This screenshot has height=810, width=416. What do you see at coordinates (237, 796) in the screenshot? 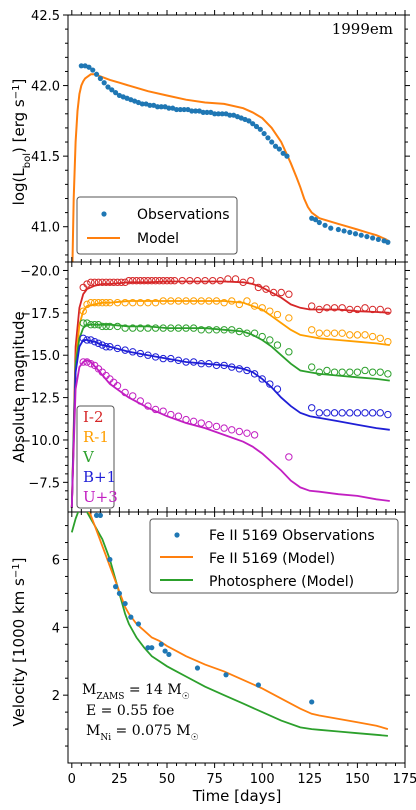
I see `time-xlabel: Time [days]` at bounding box center [237, 796].